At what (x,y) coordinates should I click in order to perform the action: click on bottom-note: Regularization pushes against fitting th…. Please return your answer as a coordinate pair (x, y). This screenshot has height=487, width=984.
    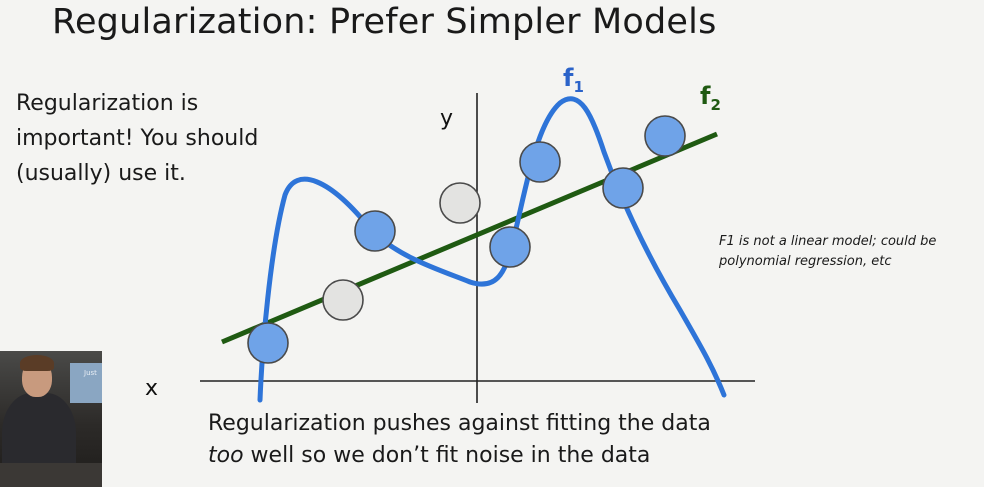
    Looking at the image, I should click on (488, 440).